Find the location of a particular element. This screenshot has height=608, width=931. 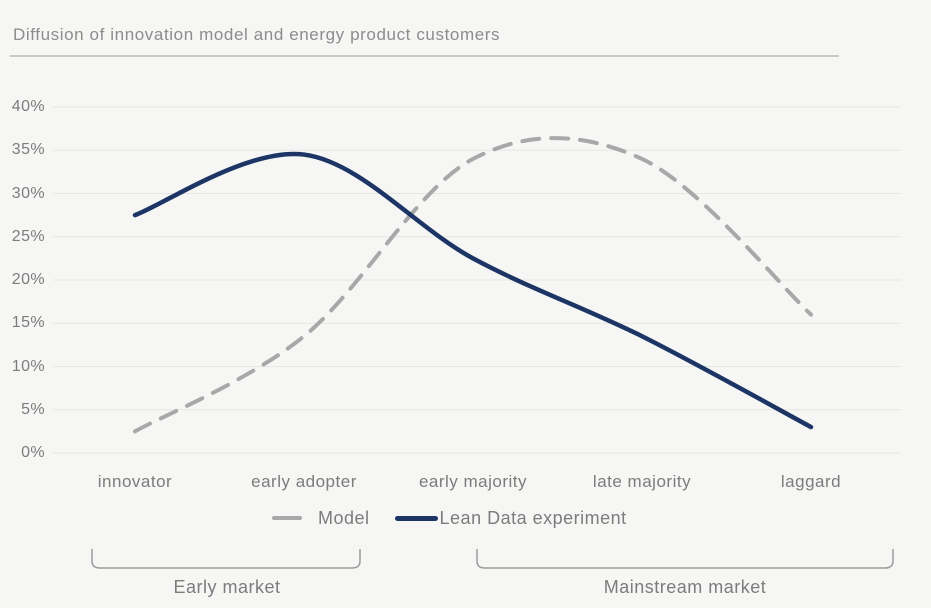

chart-legend: Model Lean Data experiment is located at coordinates (449, 518).